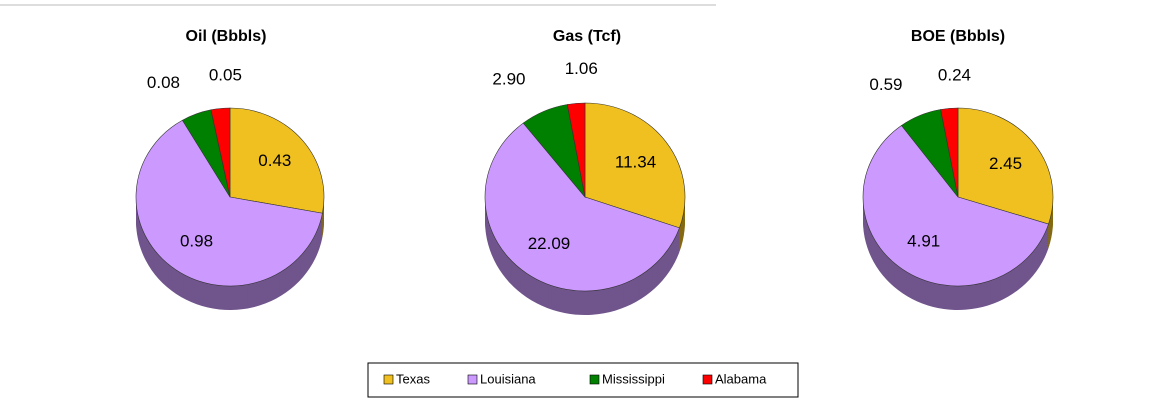  What do you see at coordinates (633, 378) in the screenshot?
I see `legend-label: Mississippi` at bounding box center [633, 378].